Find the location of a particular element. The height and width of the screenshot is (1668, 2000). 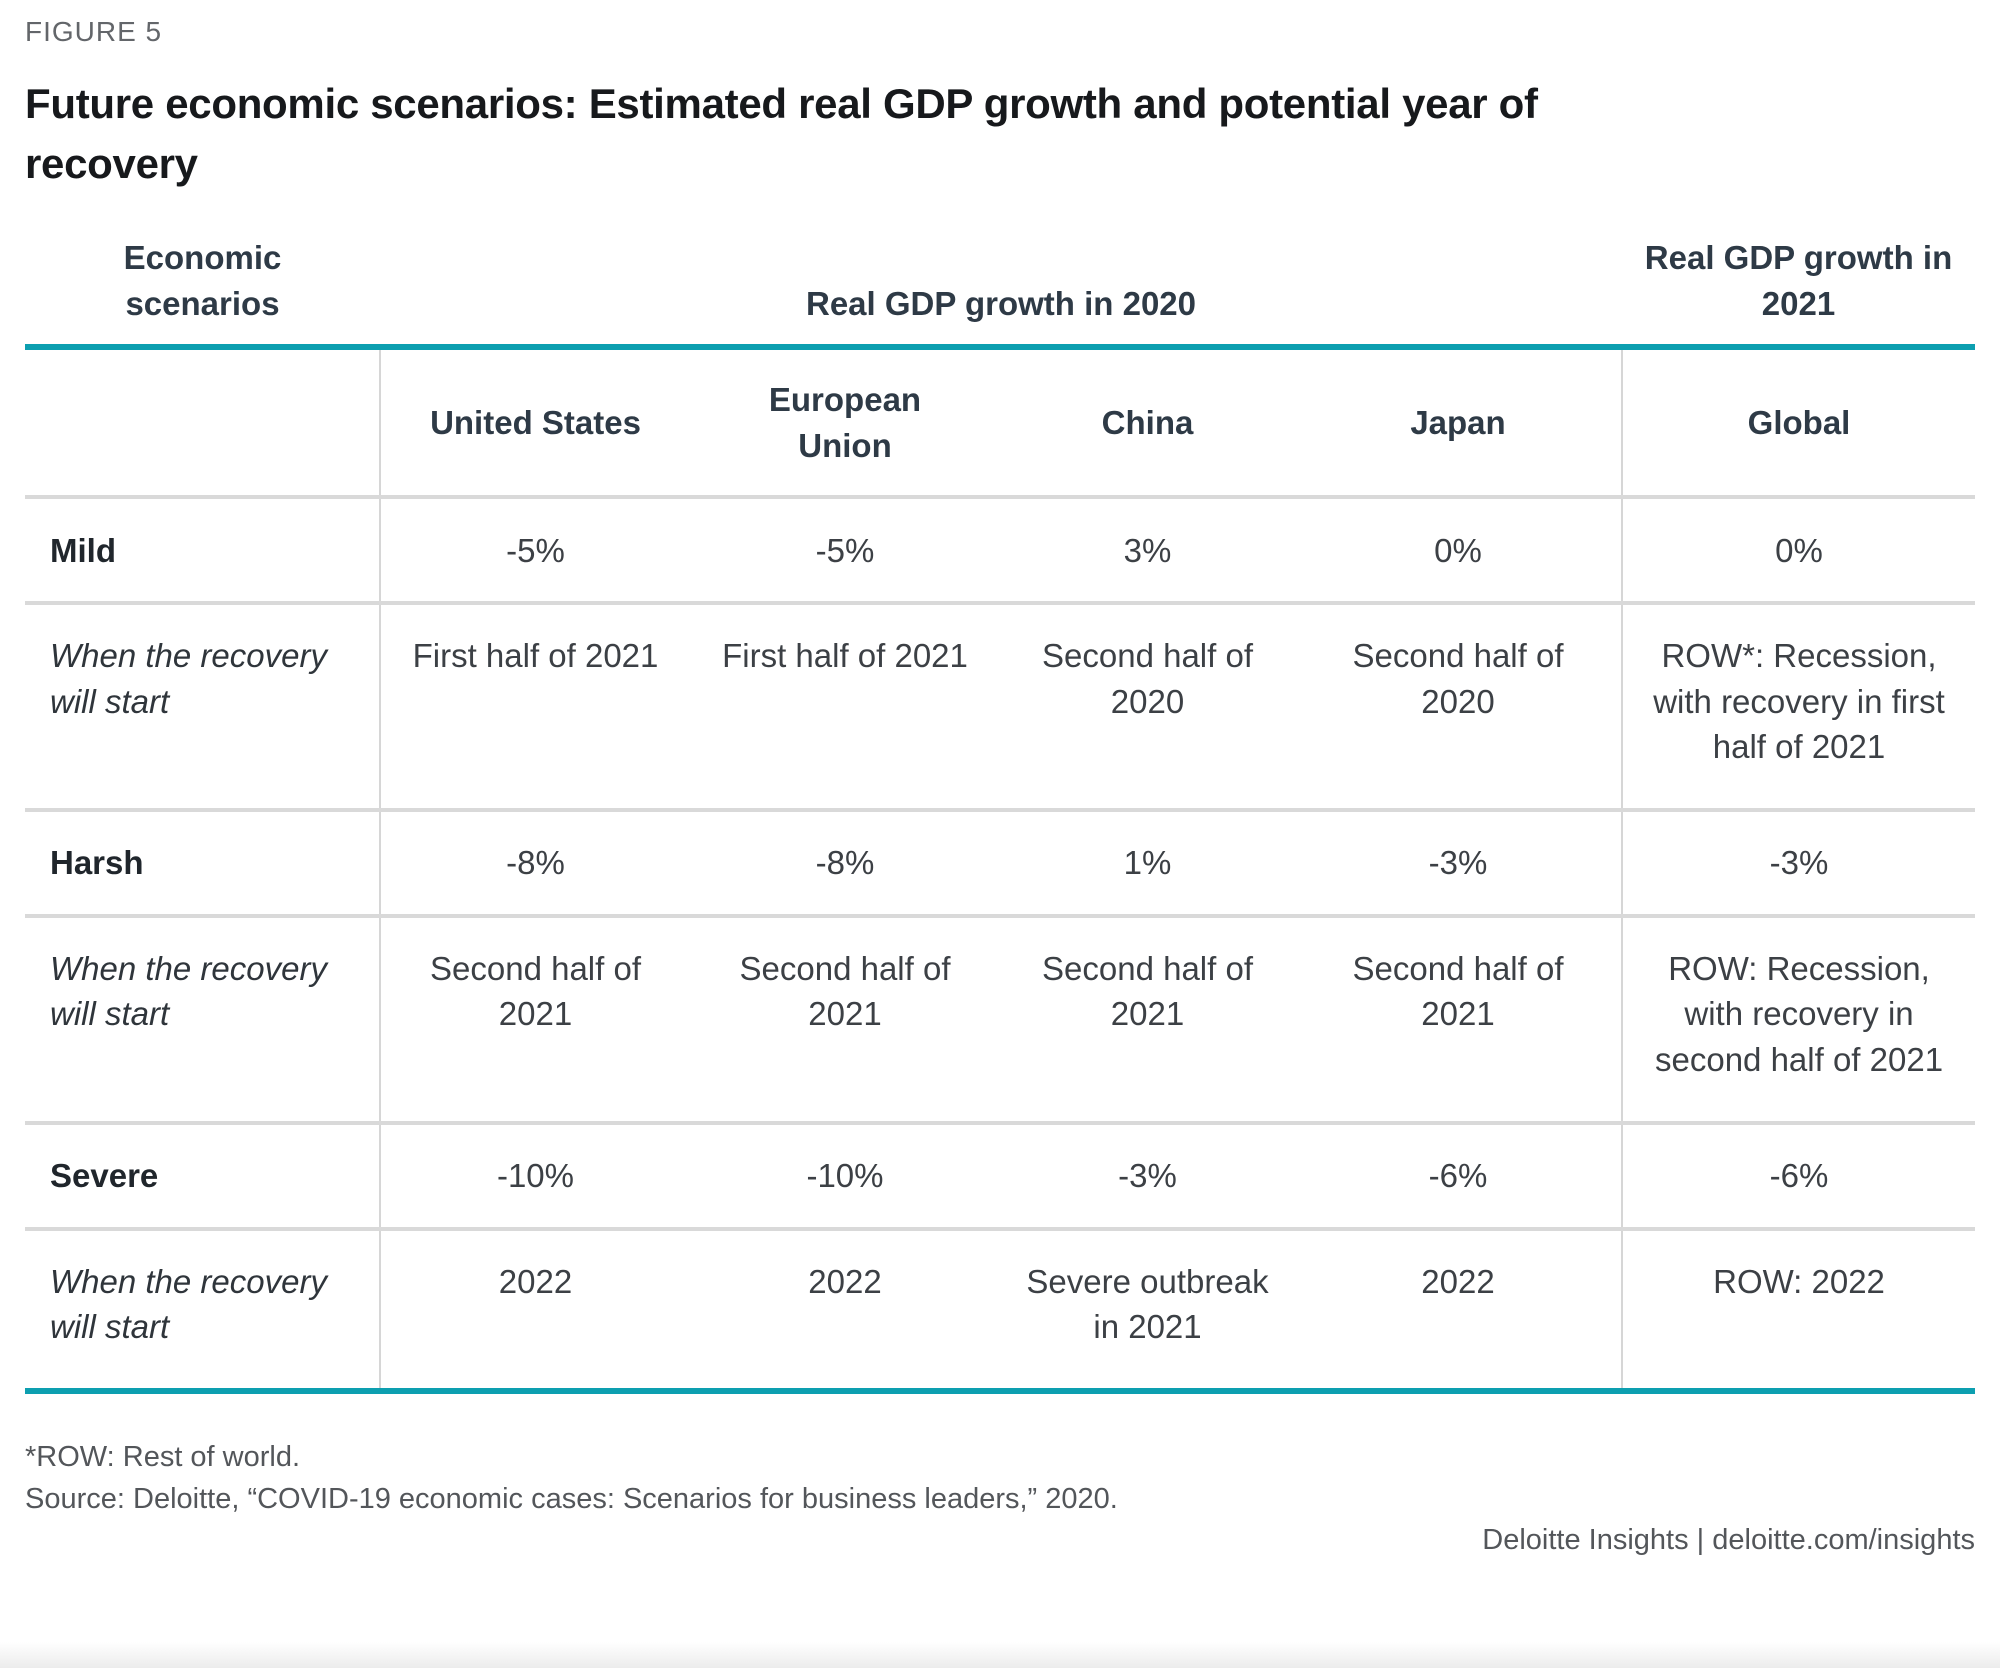

recovery-cell-severe-japan: 2022 is located at coordinates (1459, 1311).